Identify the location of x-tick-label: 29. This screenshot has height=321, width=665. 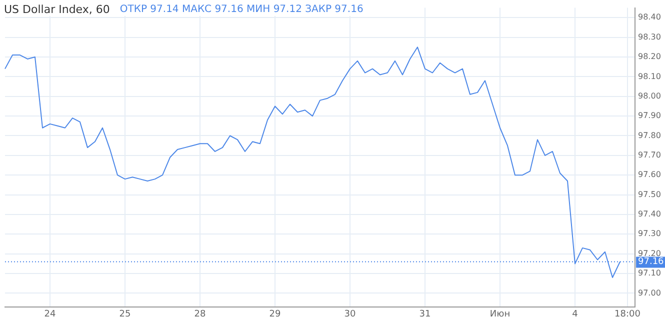
(275, 315).